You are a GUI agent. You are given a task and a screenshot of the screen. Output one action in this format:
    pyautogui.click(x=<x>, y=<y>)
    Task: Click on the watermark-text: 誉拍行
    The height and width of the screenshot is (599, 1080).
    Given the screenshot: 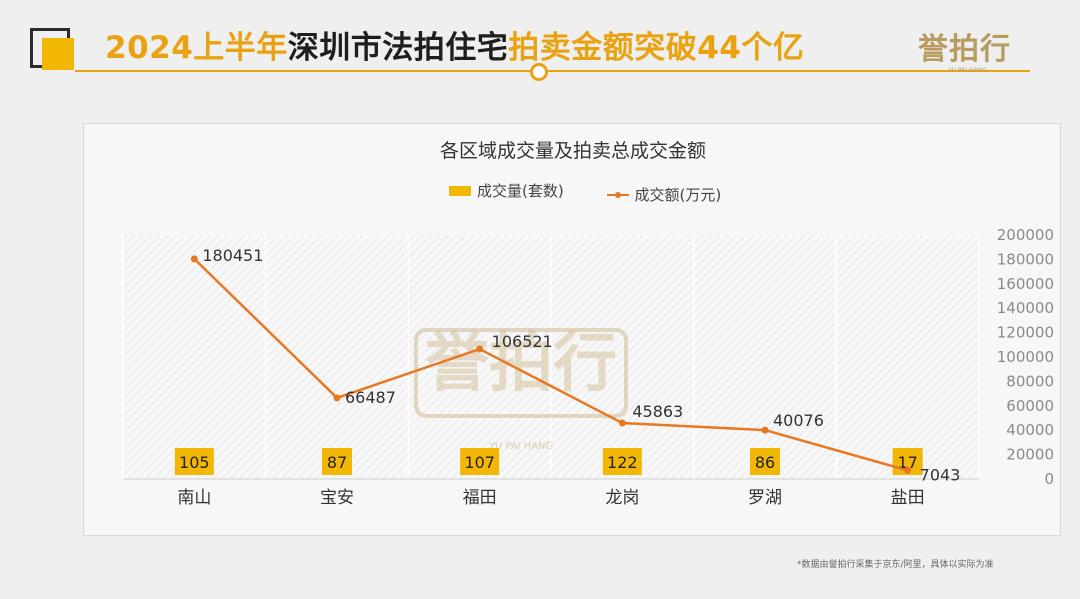 What is the action you would take?
    pyautogui.click(x=521, y=364)
    